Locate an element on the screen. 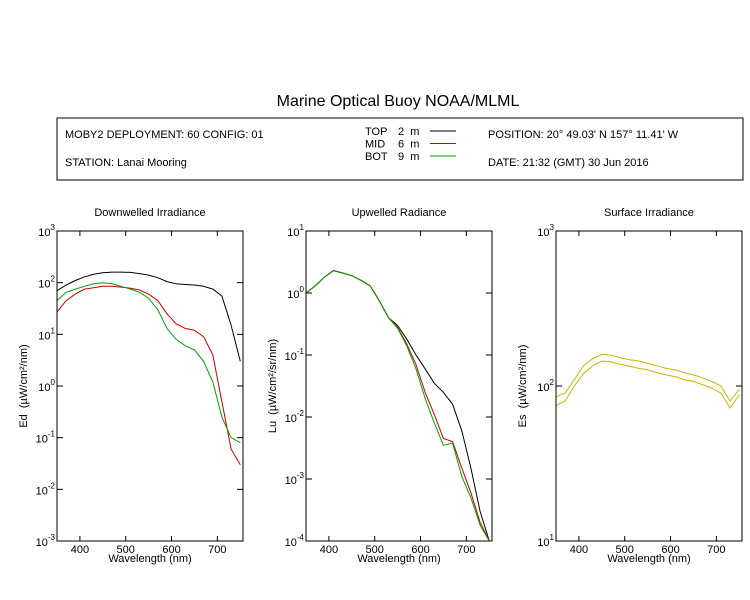  legend-depth: 9 m is located at coordinates (408, 157).